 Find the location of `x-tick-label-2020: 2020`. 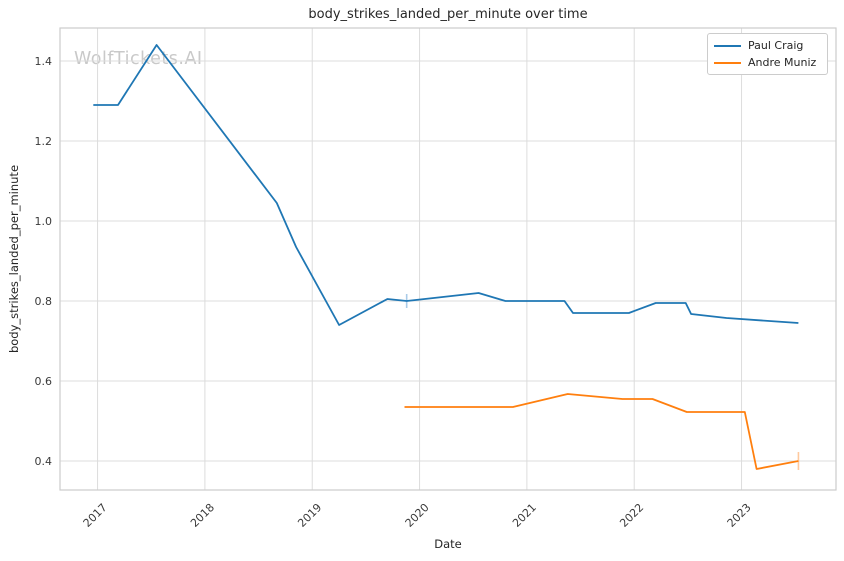

x-tick-label-2020: 2020 is located at coordinates (417, 515).